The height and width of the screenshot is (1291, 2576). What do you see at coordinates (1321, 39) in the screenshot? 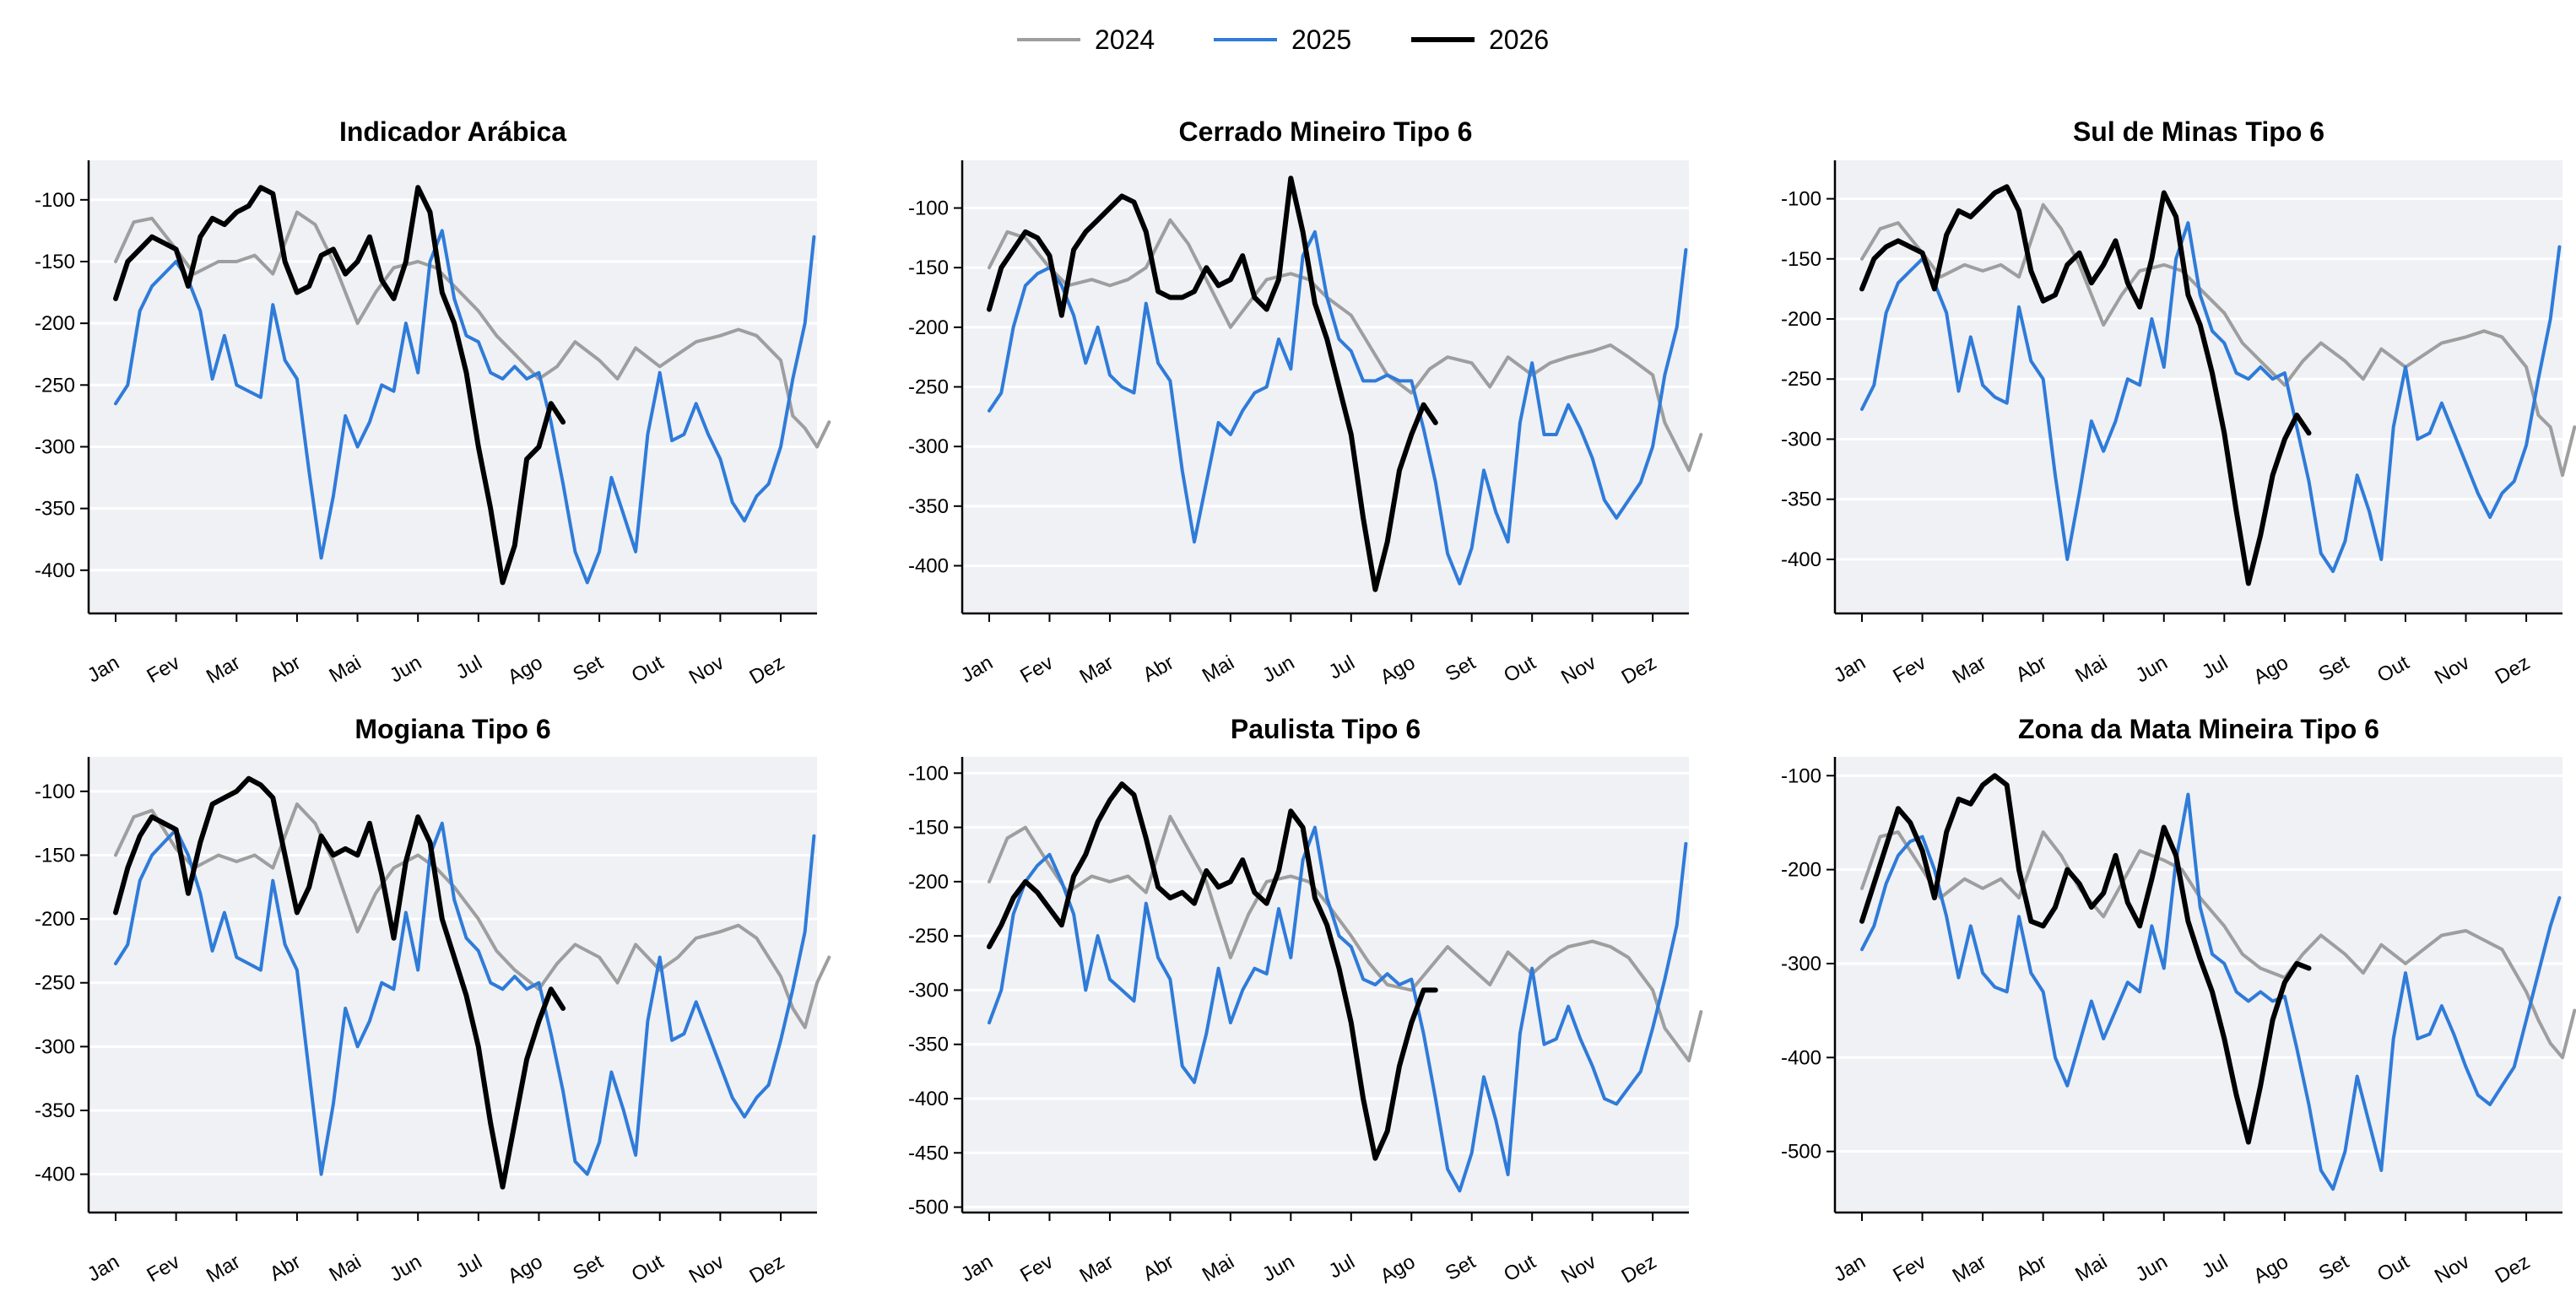
I see `legend-label: 2025` at bounding box center [1321, 39].